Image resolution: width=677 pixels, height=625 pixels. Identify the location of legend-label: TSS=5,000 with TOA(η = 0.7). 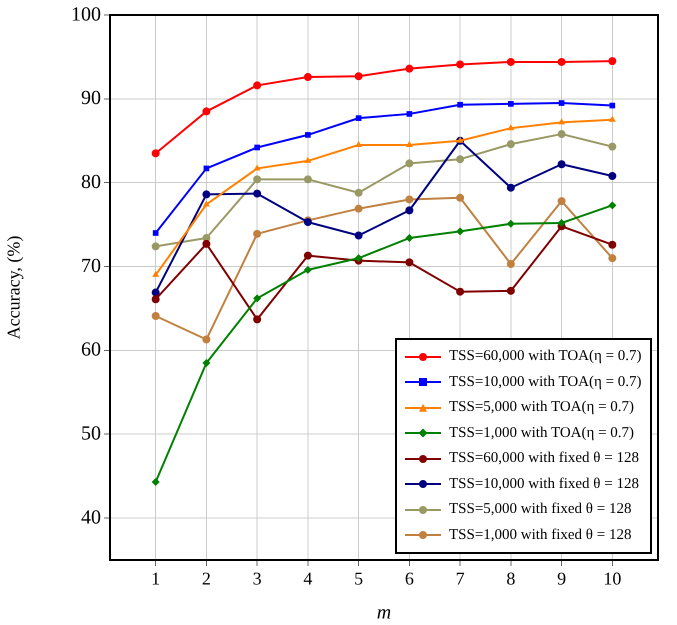
(541, 407).